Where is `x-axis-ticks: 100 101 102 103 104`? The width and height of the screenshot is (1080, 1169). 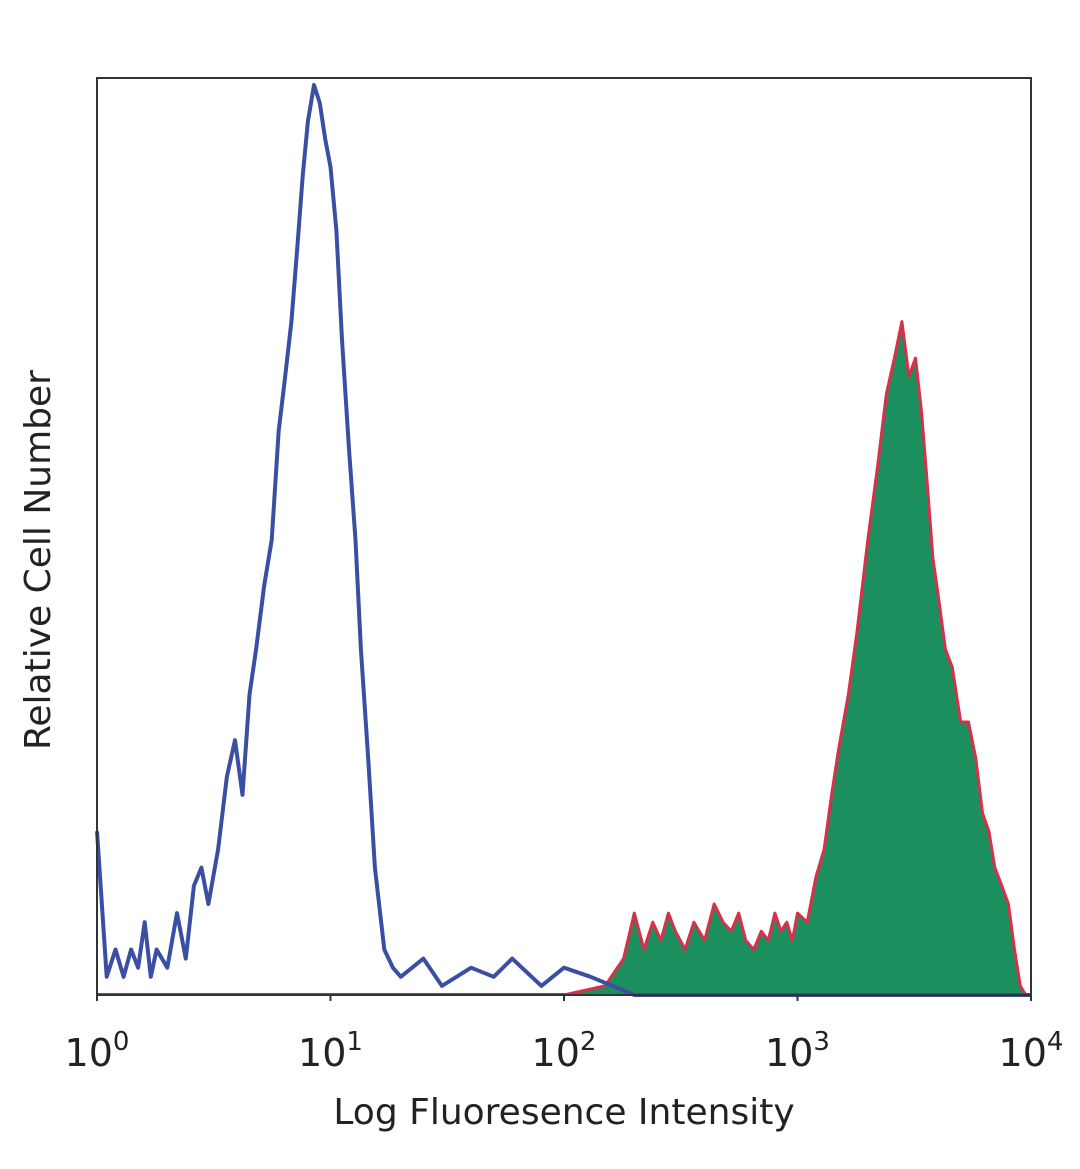
x-axis-ticks: 100 101 102 103 104 is located at coordinates (564, 1035).